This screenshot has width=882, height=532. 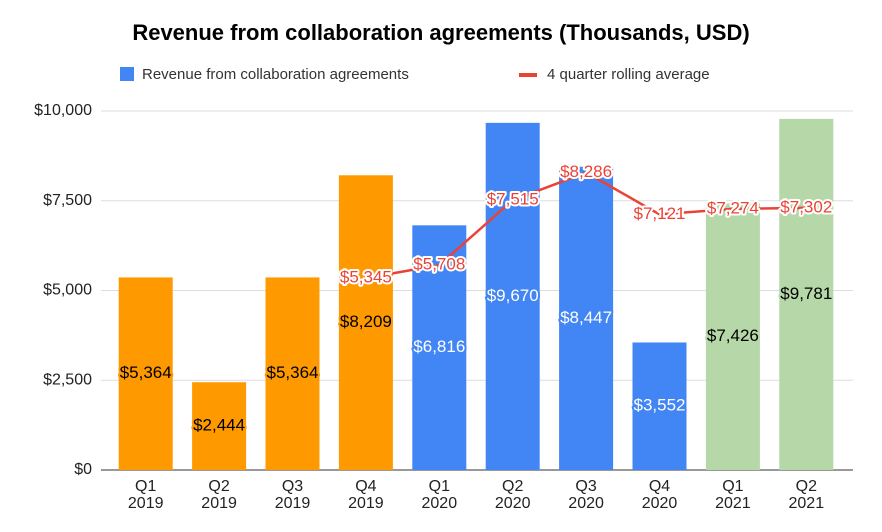 I want to click on data-label: $5,708, so click(x=439, y=264).